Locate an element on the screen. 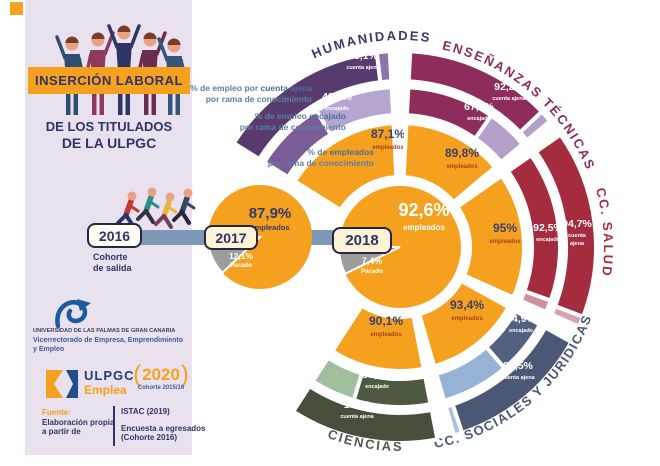 The image size is (660, 466). svg-text: 100% is located at coordinates (358, 405).